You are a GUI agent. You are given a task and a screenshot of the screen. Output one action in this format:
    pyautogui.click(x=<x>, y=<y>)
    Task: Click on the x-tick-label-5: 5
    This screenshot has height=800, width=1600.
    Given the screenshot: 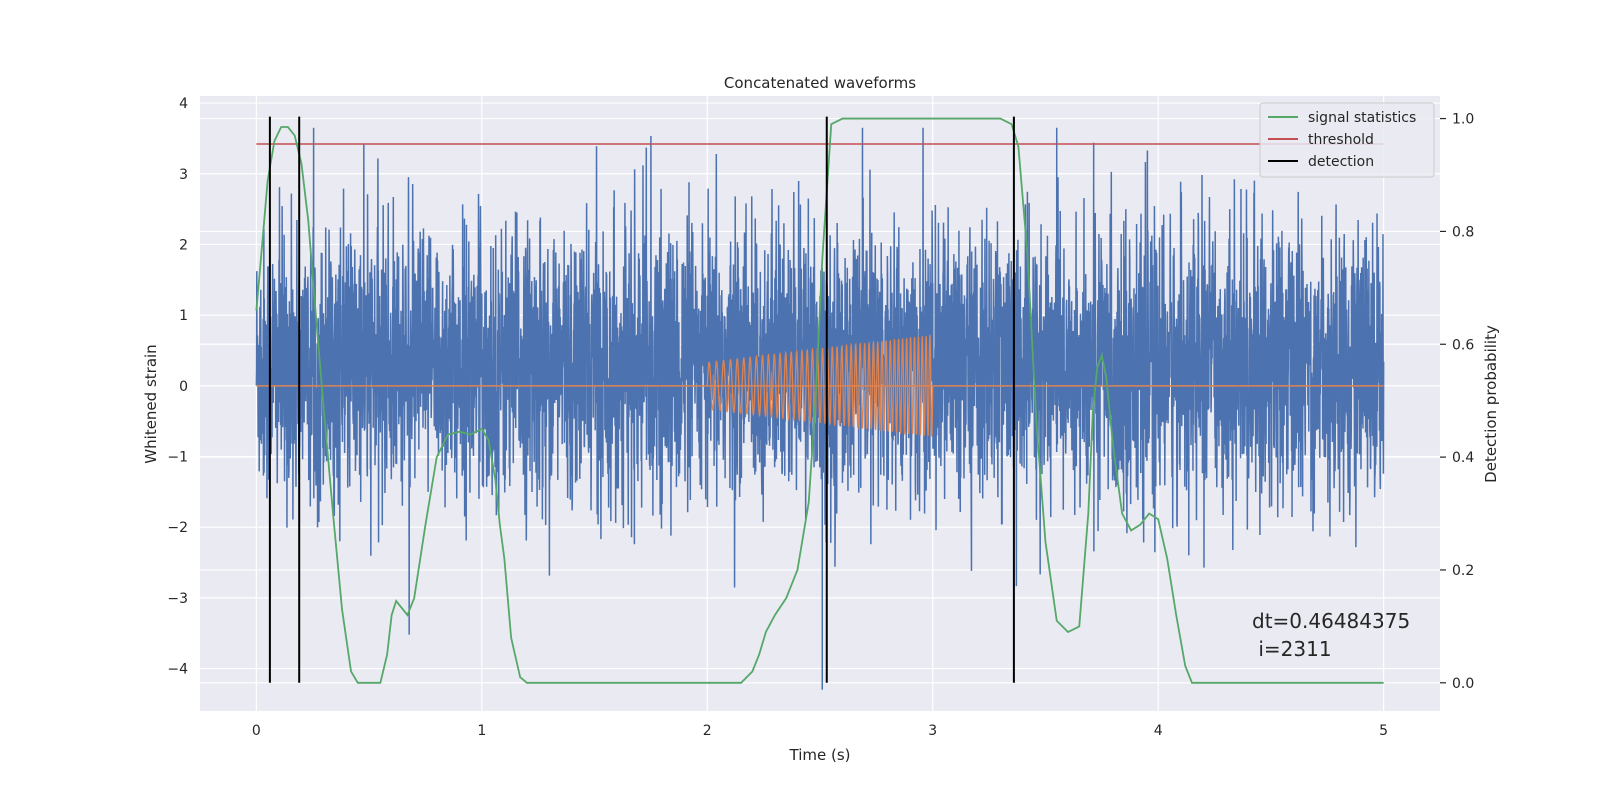 What is the action you would take?
    pyautogui.click(x=1383, y=731)
    